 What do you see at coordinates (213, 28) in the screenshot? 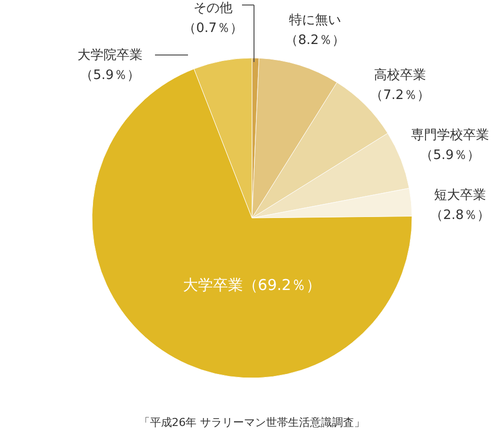
I see `data-label: （0.7％）` at bounding box center [213, 28].